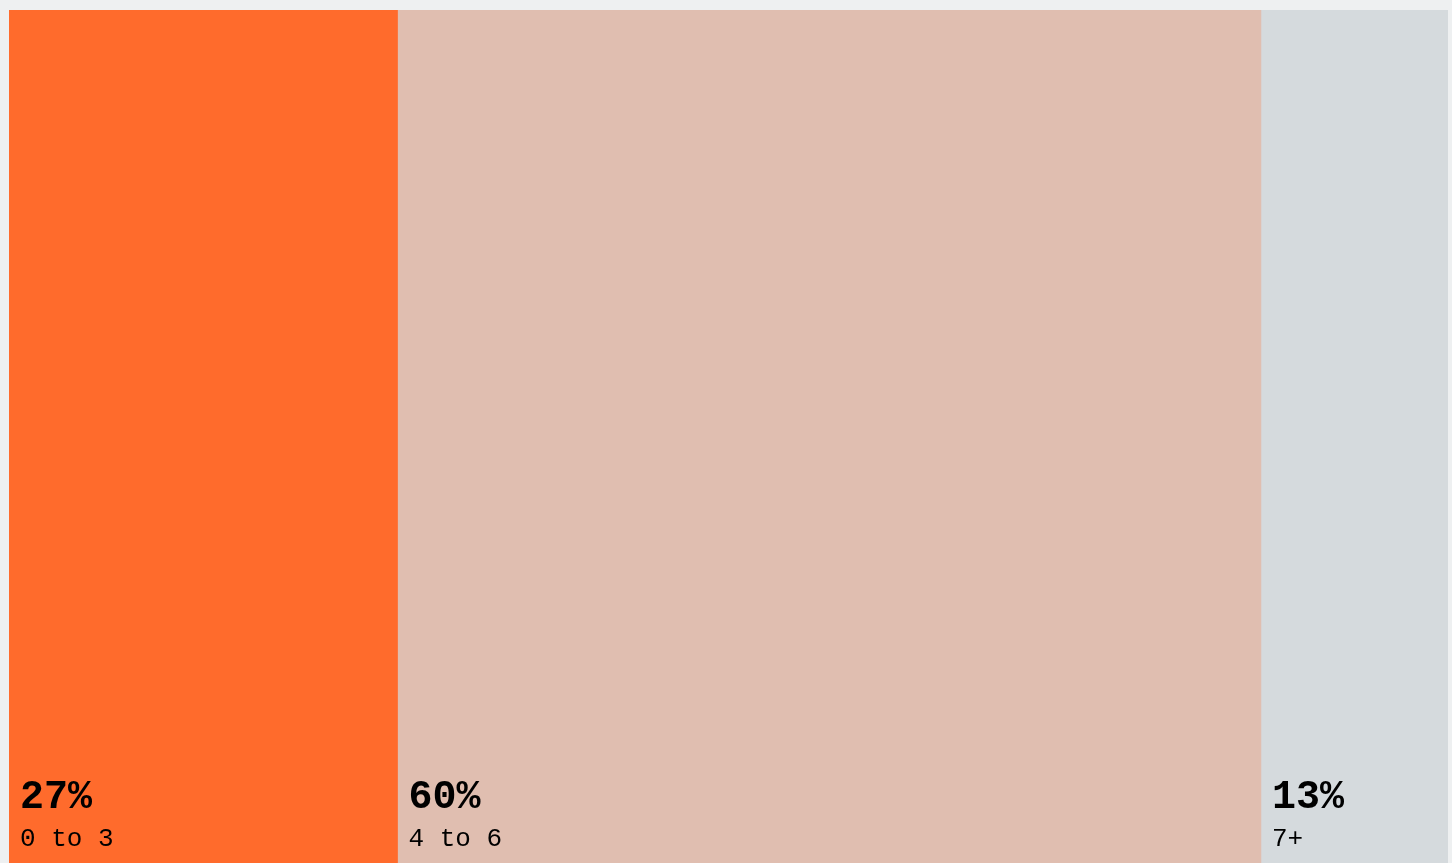 The width and height of the screenshot is (1452, 863). What do you see at coordinates (455, 839) in the screenshot?
I see `series-label: 4 to 6` at bounding box center [455, 839].